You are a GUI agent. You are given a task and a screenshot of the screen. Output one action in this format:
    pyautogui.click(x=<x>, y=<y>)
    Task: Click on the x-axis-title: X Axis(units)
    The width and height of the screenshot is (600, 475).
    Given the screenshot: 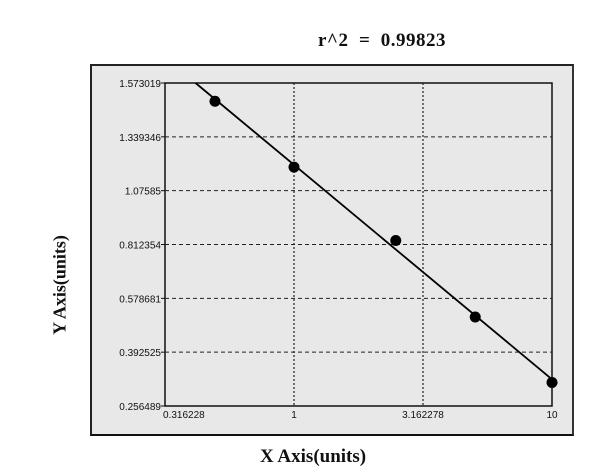 What is the action you would take?
    pyautogui.click(x=313, y=456)
    